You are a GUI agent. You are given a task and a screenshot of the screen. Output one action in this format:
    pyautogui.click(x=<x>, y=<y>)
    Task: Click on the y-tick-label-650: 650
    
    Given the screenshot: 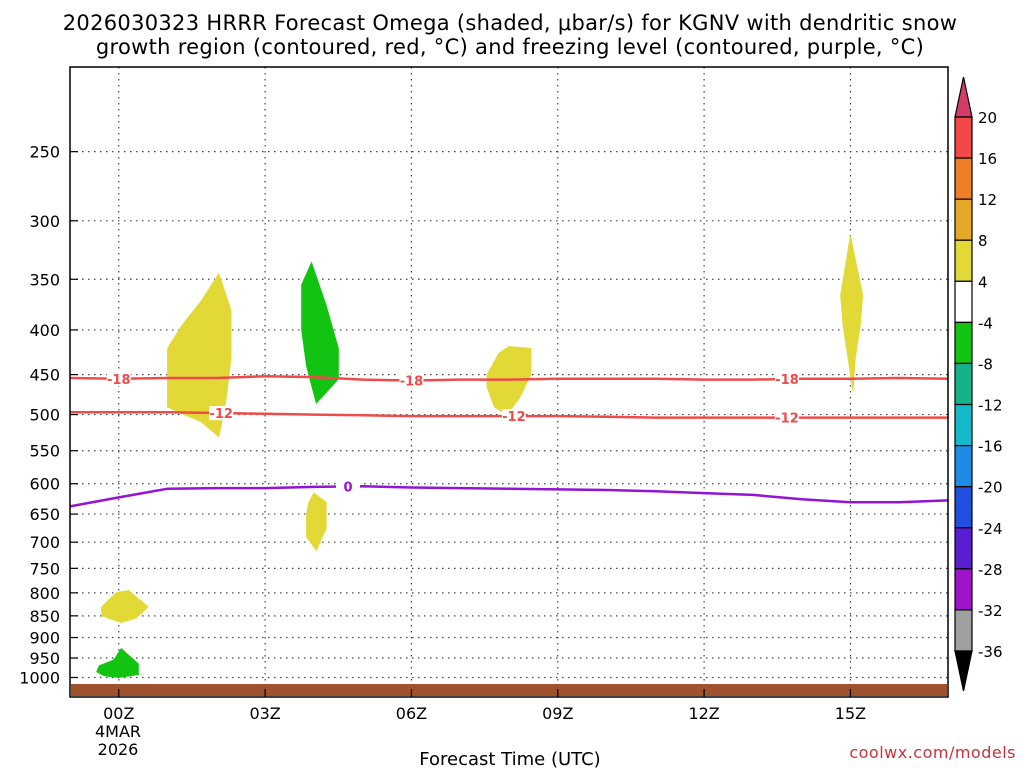 What is the action you would take?
    pyautogui.click(x=44, y=514)
    